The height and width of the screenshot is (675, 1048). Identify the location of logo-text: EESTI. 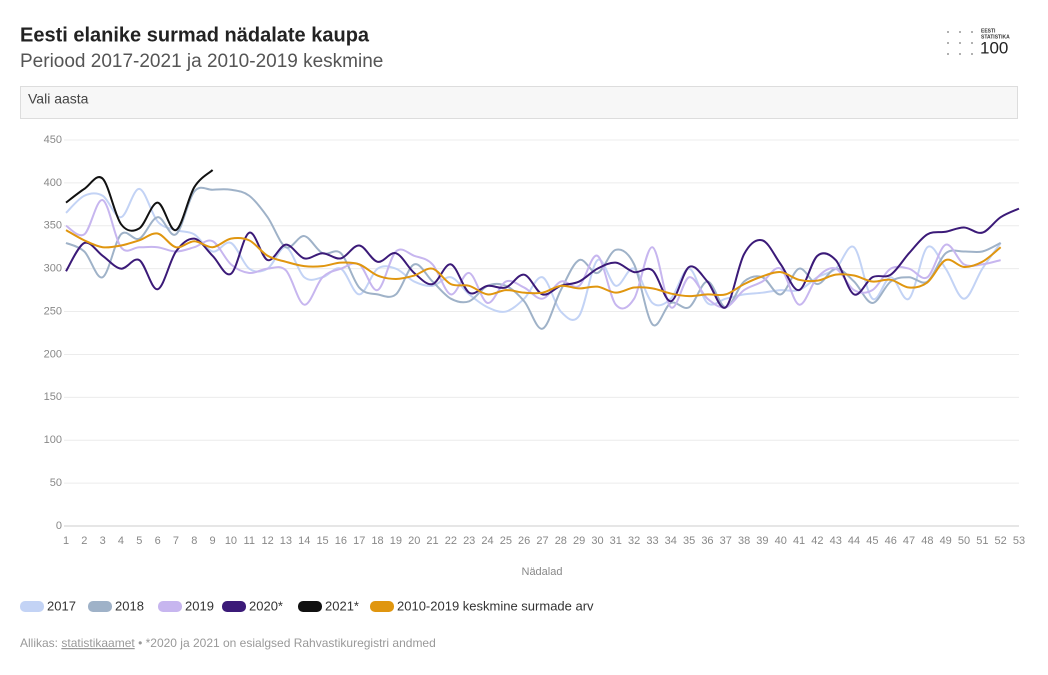
(988, 31).